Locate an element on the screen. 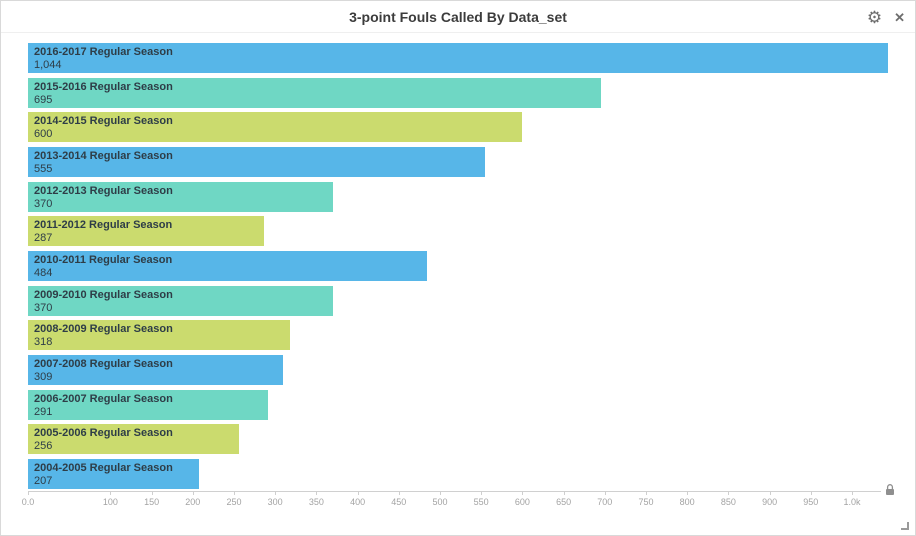 The height and width of the screenshot is (536, 916). bar-category-label: 2008-2009 Regular Season is located at coordinates (103, 329).